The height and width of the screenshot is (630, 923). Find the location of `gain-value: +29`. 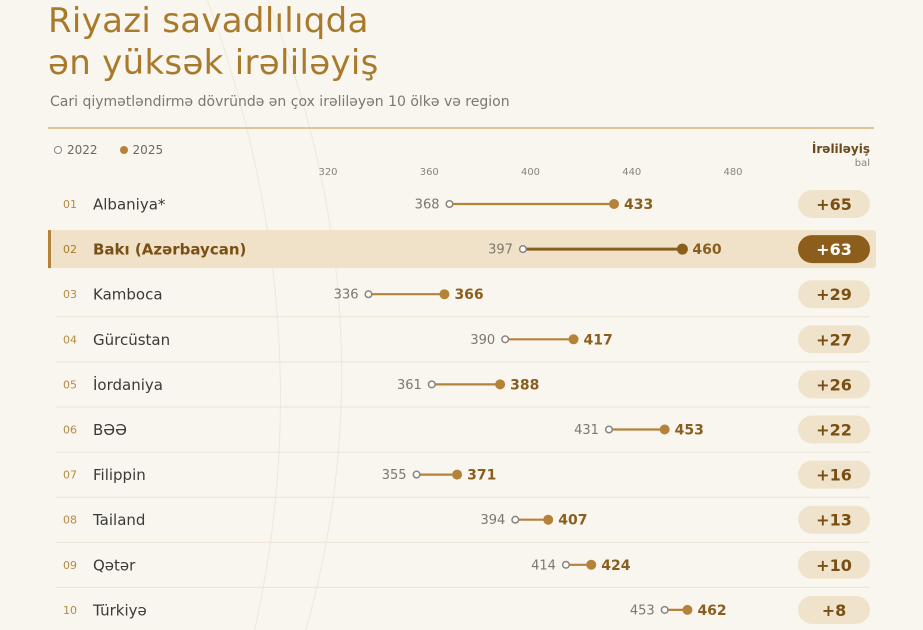

gain-value: +29 is located at coordinates (834, 294).